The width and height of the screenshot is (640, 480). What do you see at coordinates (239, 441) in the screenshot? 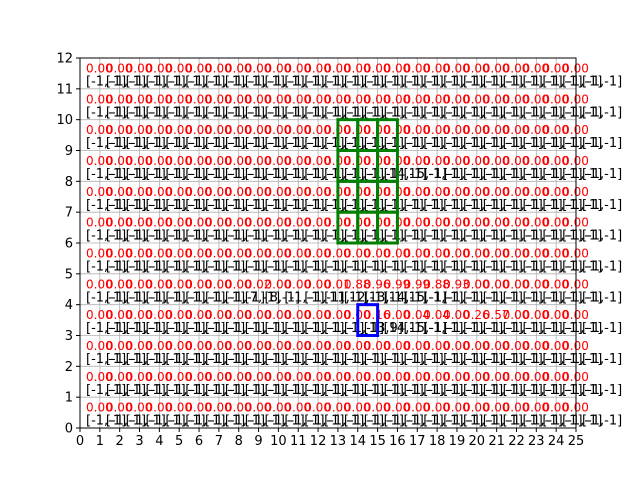
I see `x-tick-label: 8` at bounding box center [239, 441].